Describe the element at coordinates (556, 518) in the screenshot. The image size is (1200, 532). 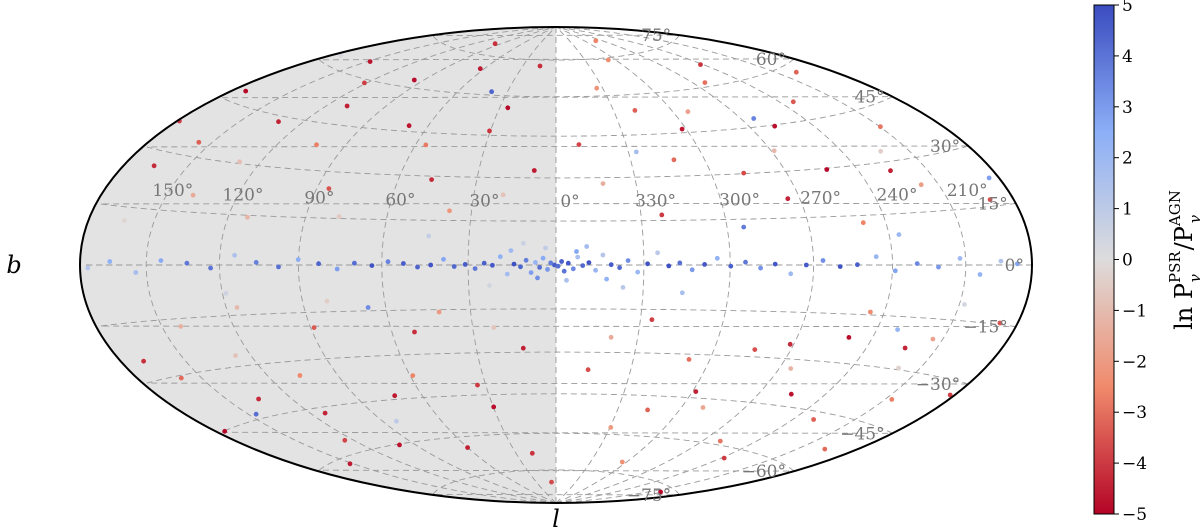
I see `x-axis-label: l` at that location.